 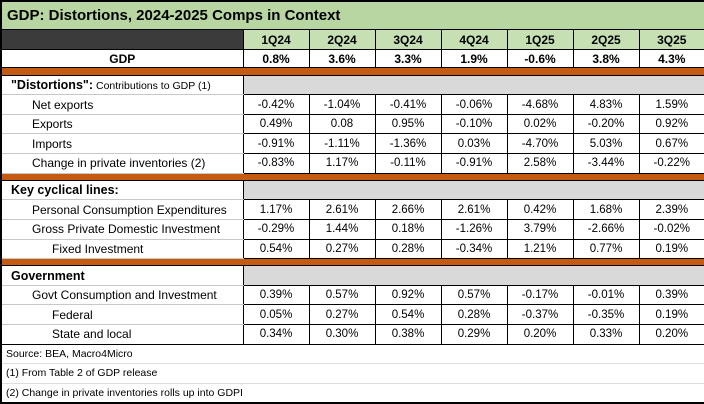 I want to click on row-label: Change in private inventories (2), so click(x=122, y=163).